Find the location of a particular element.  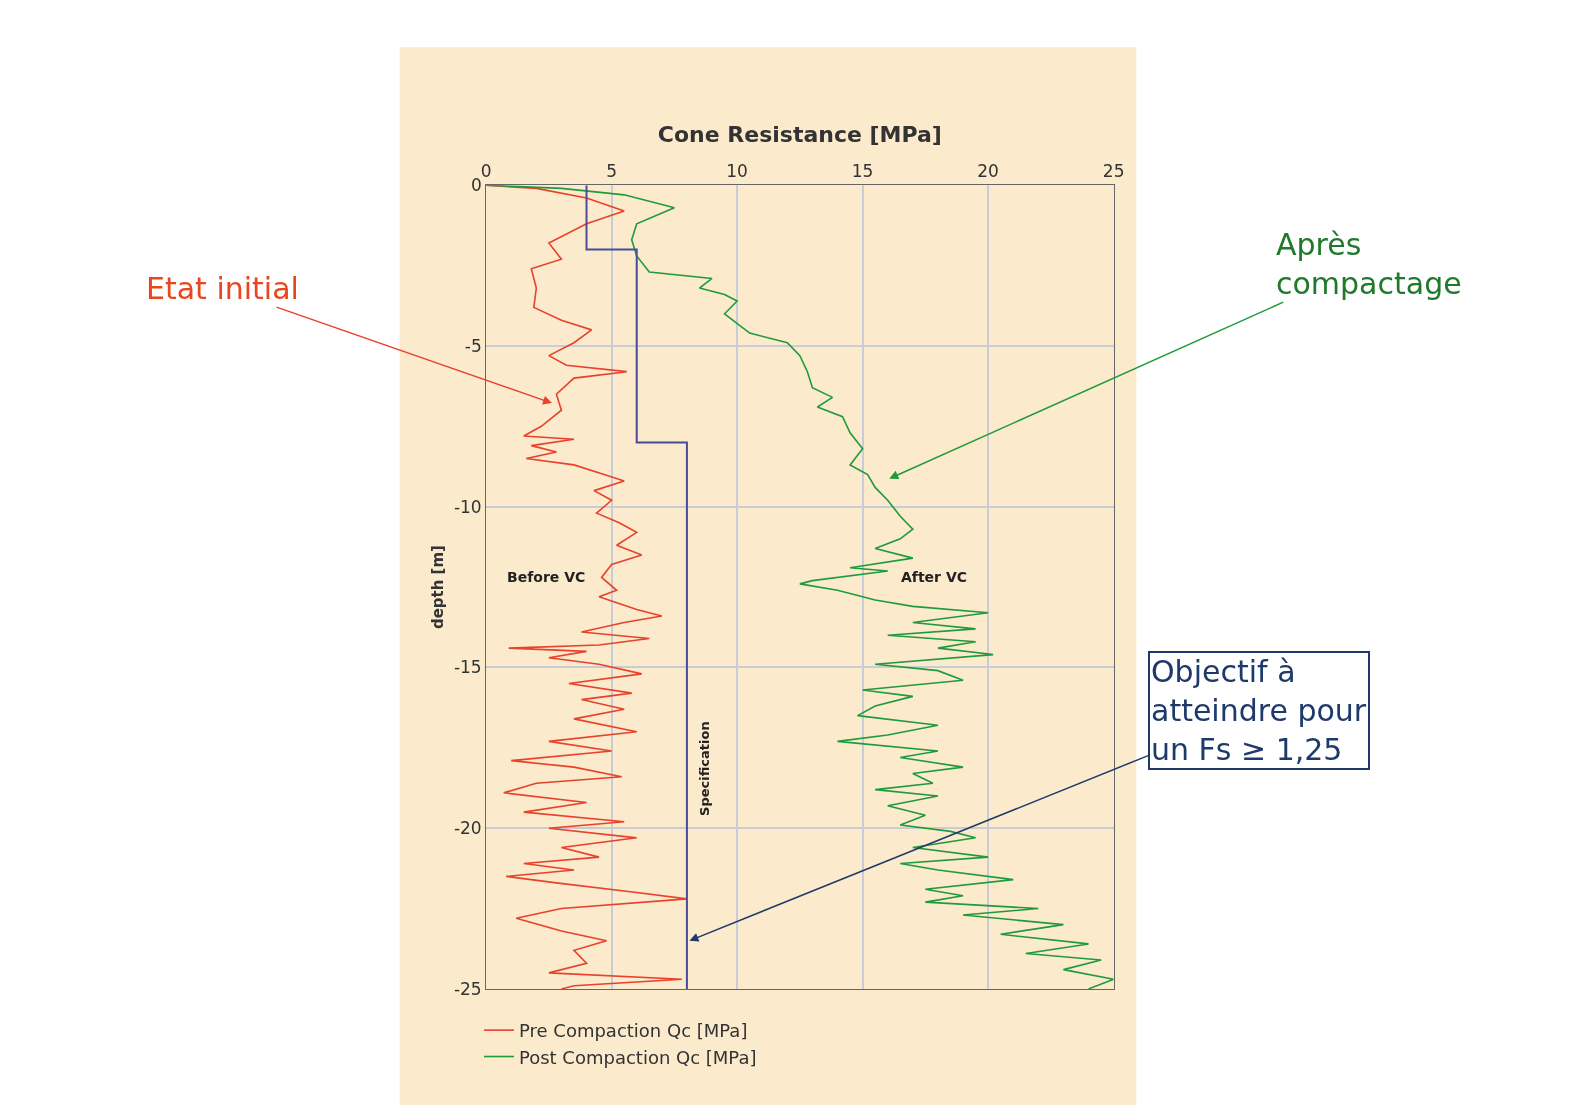

y-tick-label: -10 is located at coordinates (467, 506).